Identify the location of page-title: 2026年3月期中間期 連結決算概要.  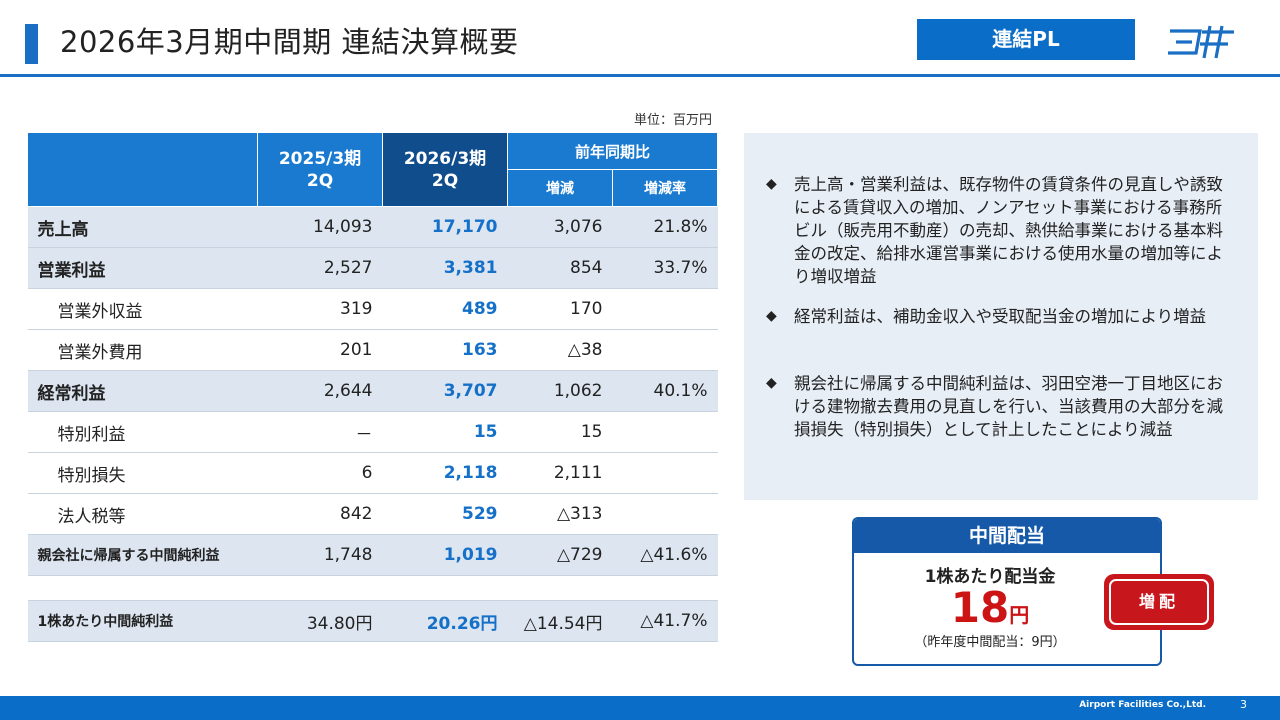
(289, 42).